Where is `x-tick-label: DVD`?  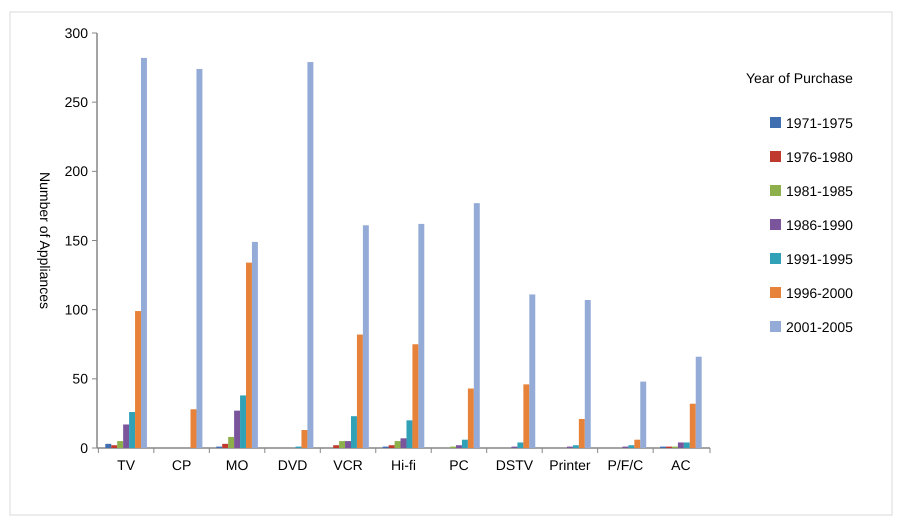 x-tick-label: DVD is located at coordinates (293, 465).